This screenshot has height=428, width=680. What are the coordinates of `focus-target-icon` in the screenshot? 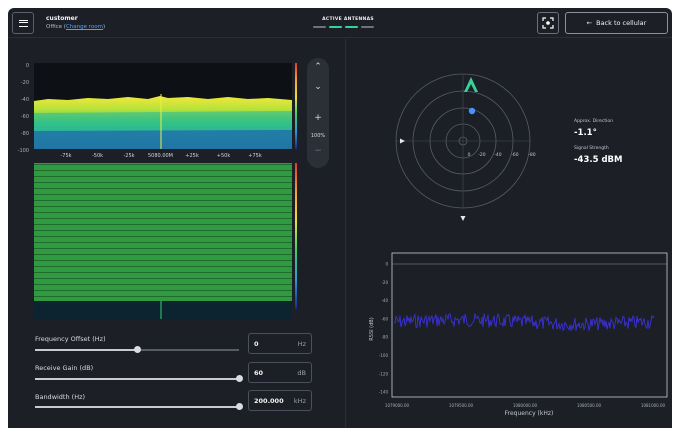 It's located at (548, 23).